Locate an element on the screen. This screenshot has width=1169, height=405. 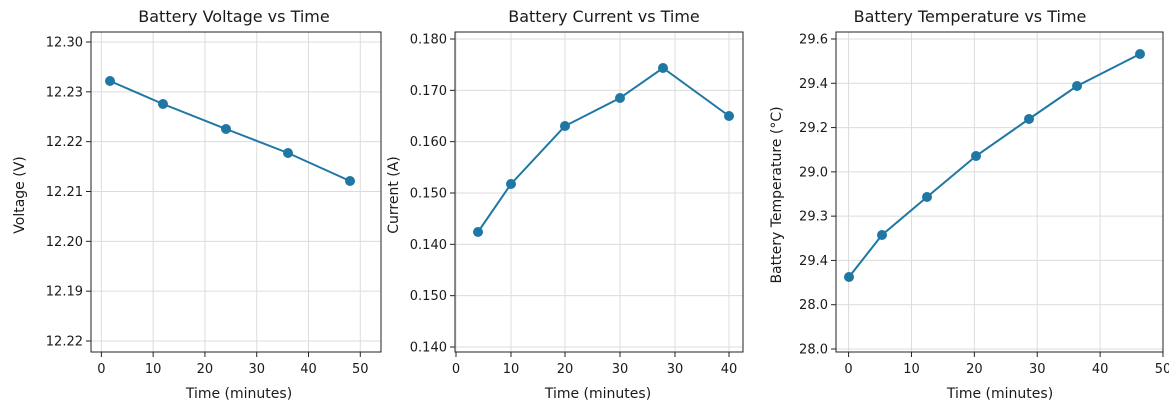
y-tick-label: 0.170 is located at coordinates (428, 91).